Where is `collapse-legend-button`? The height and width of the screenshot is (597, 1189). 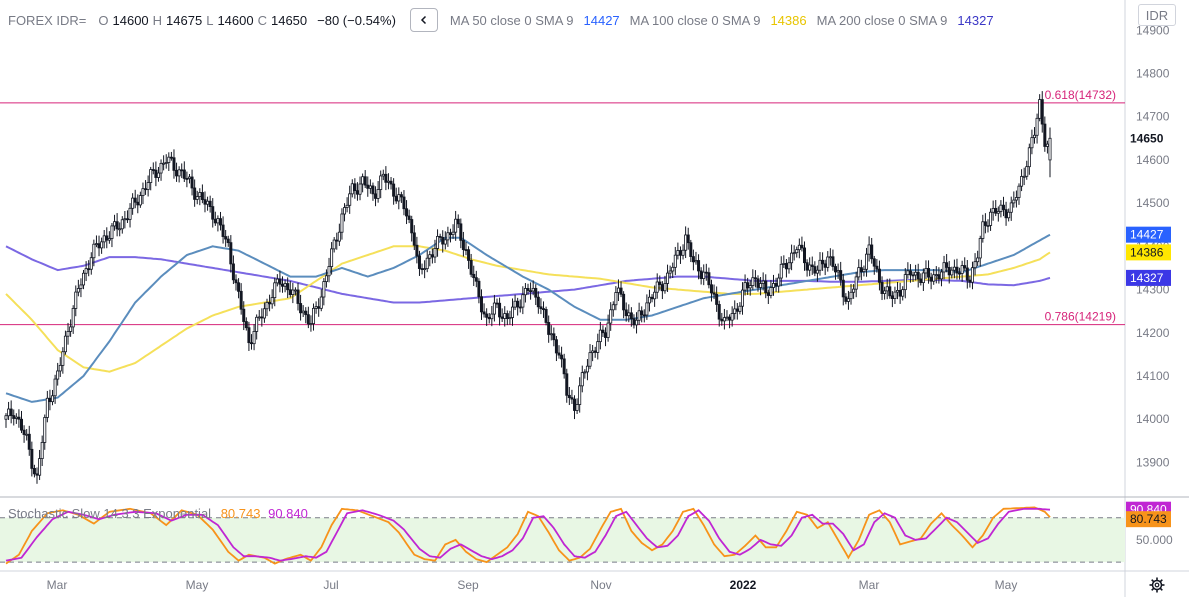 collapse-legend-button is located at coordinates (423, 20).